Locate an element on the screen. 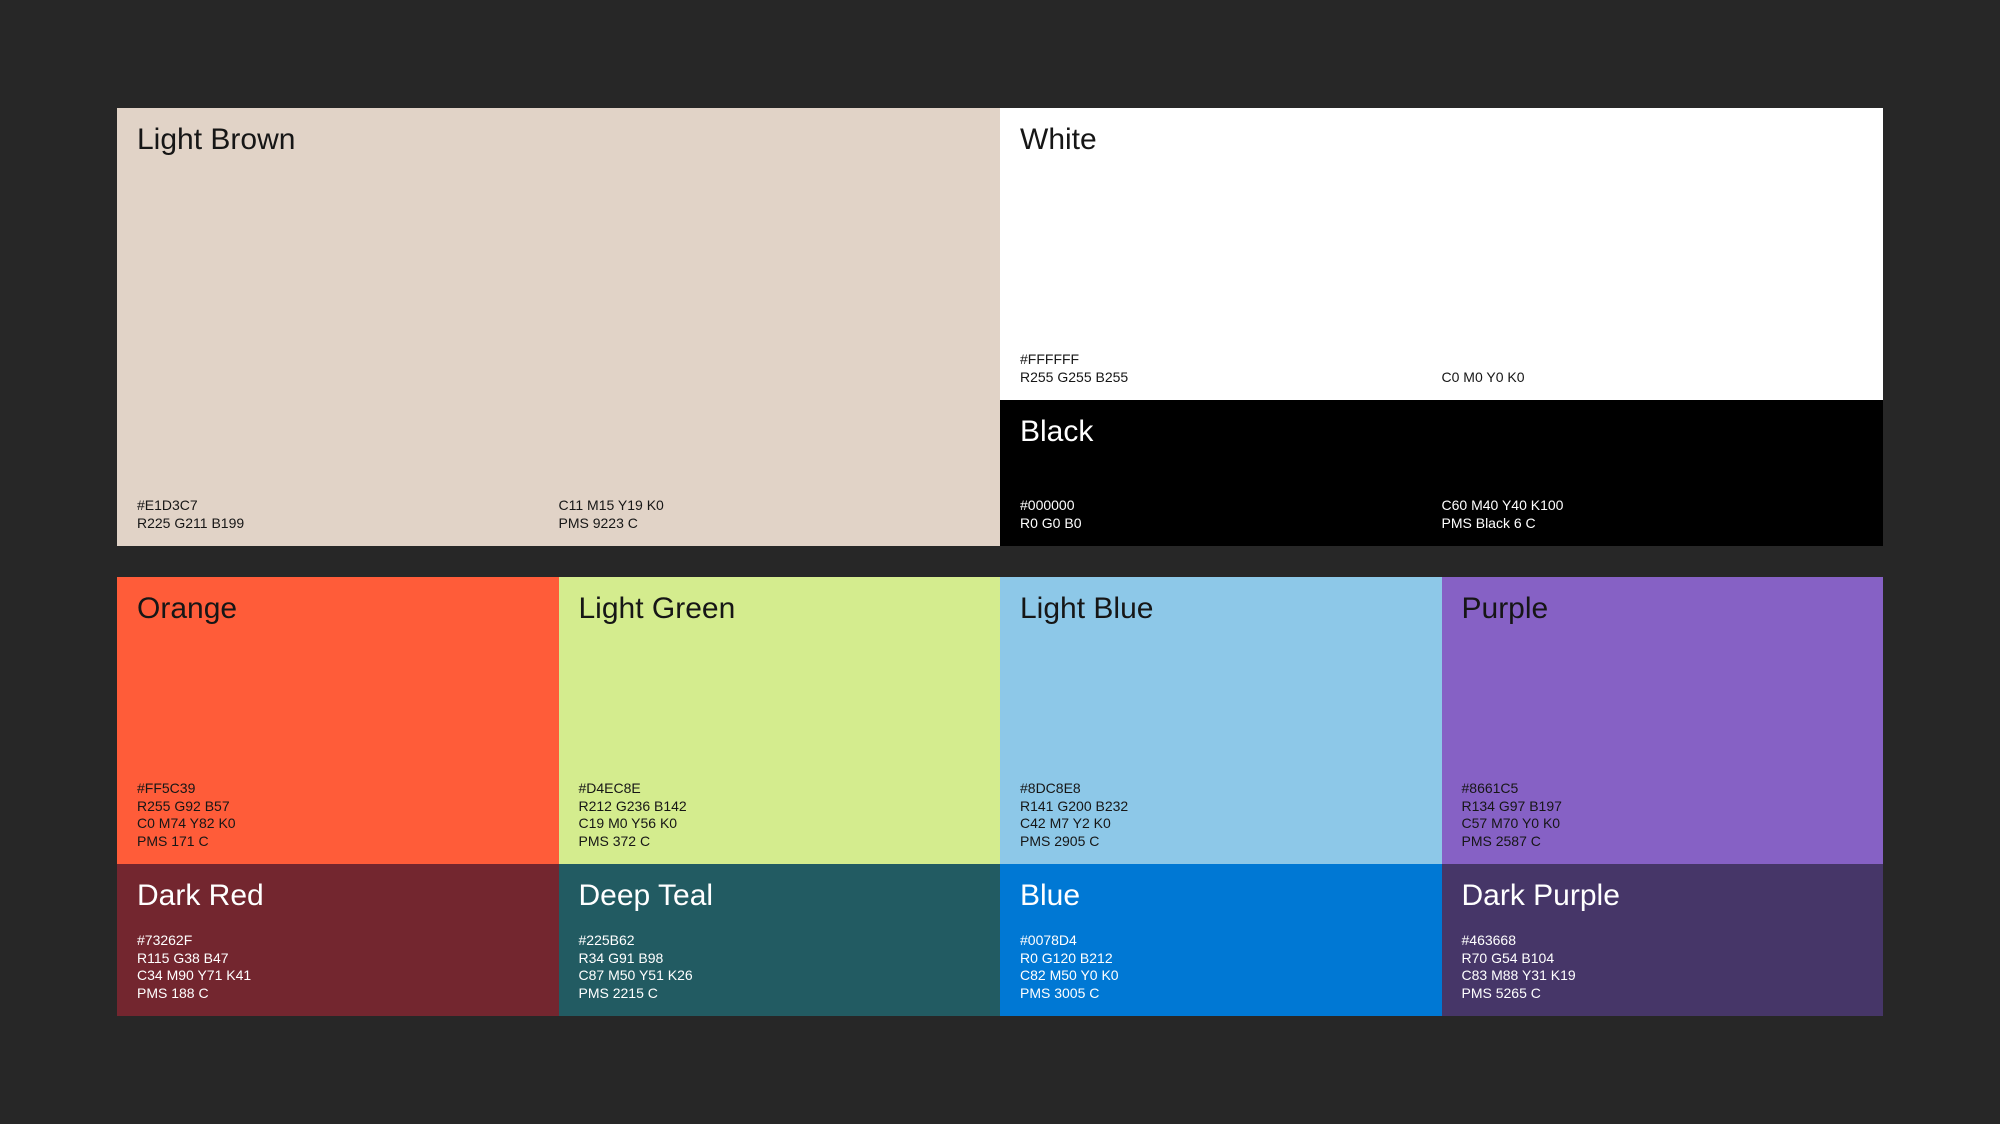  cmyk-value: C83 M88 Y31 K19 is located at coordinates (1518, 975).